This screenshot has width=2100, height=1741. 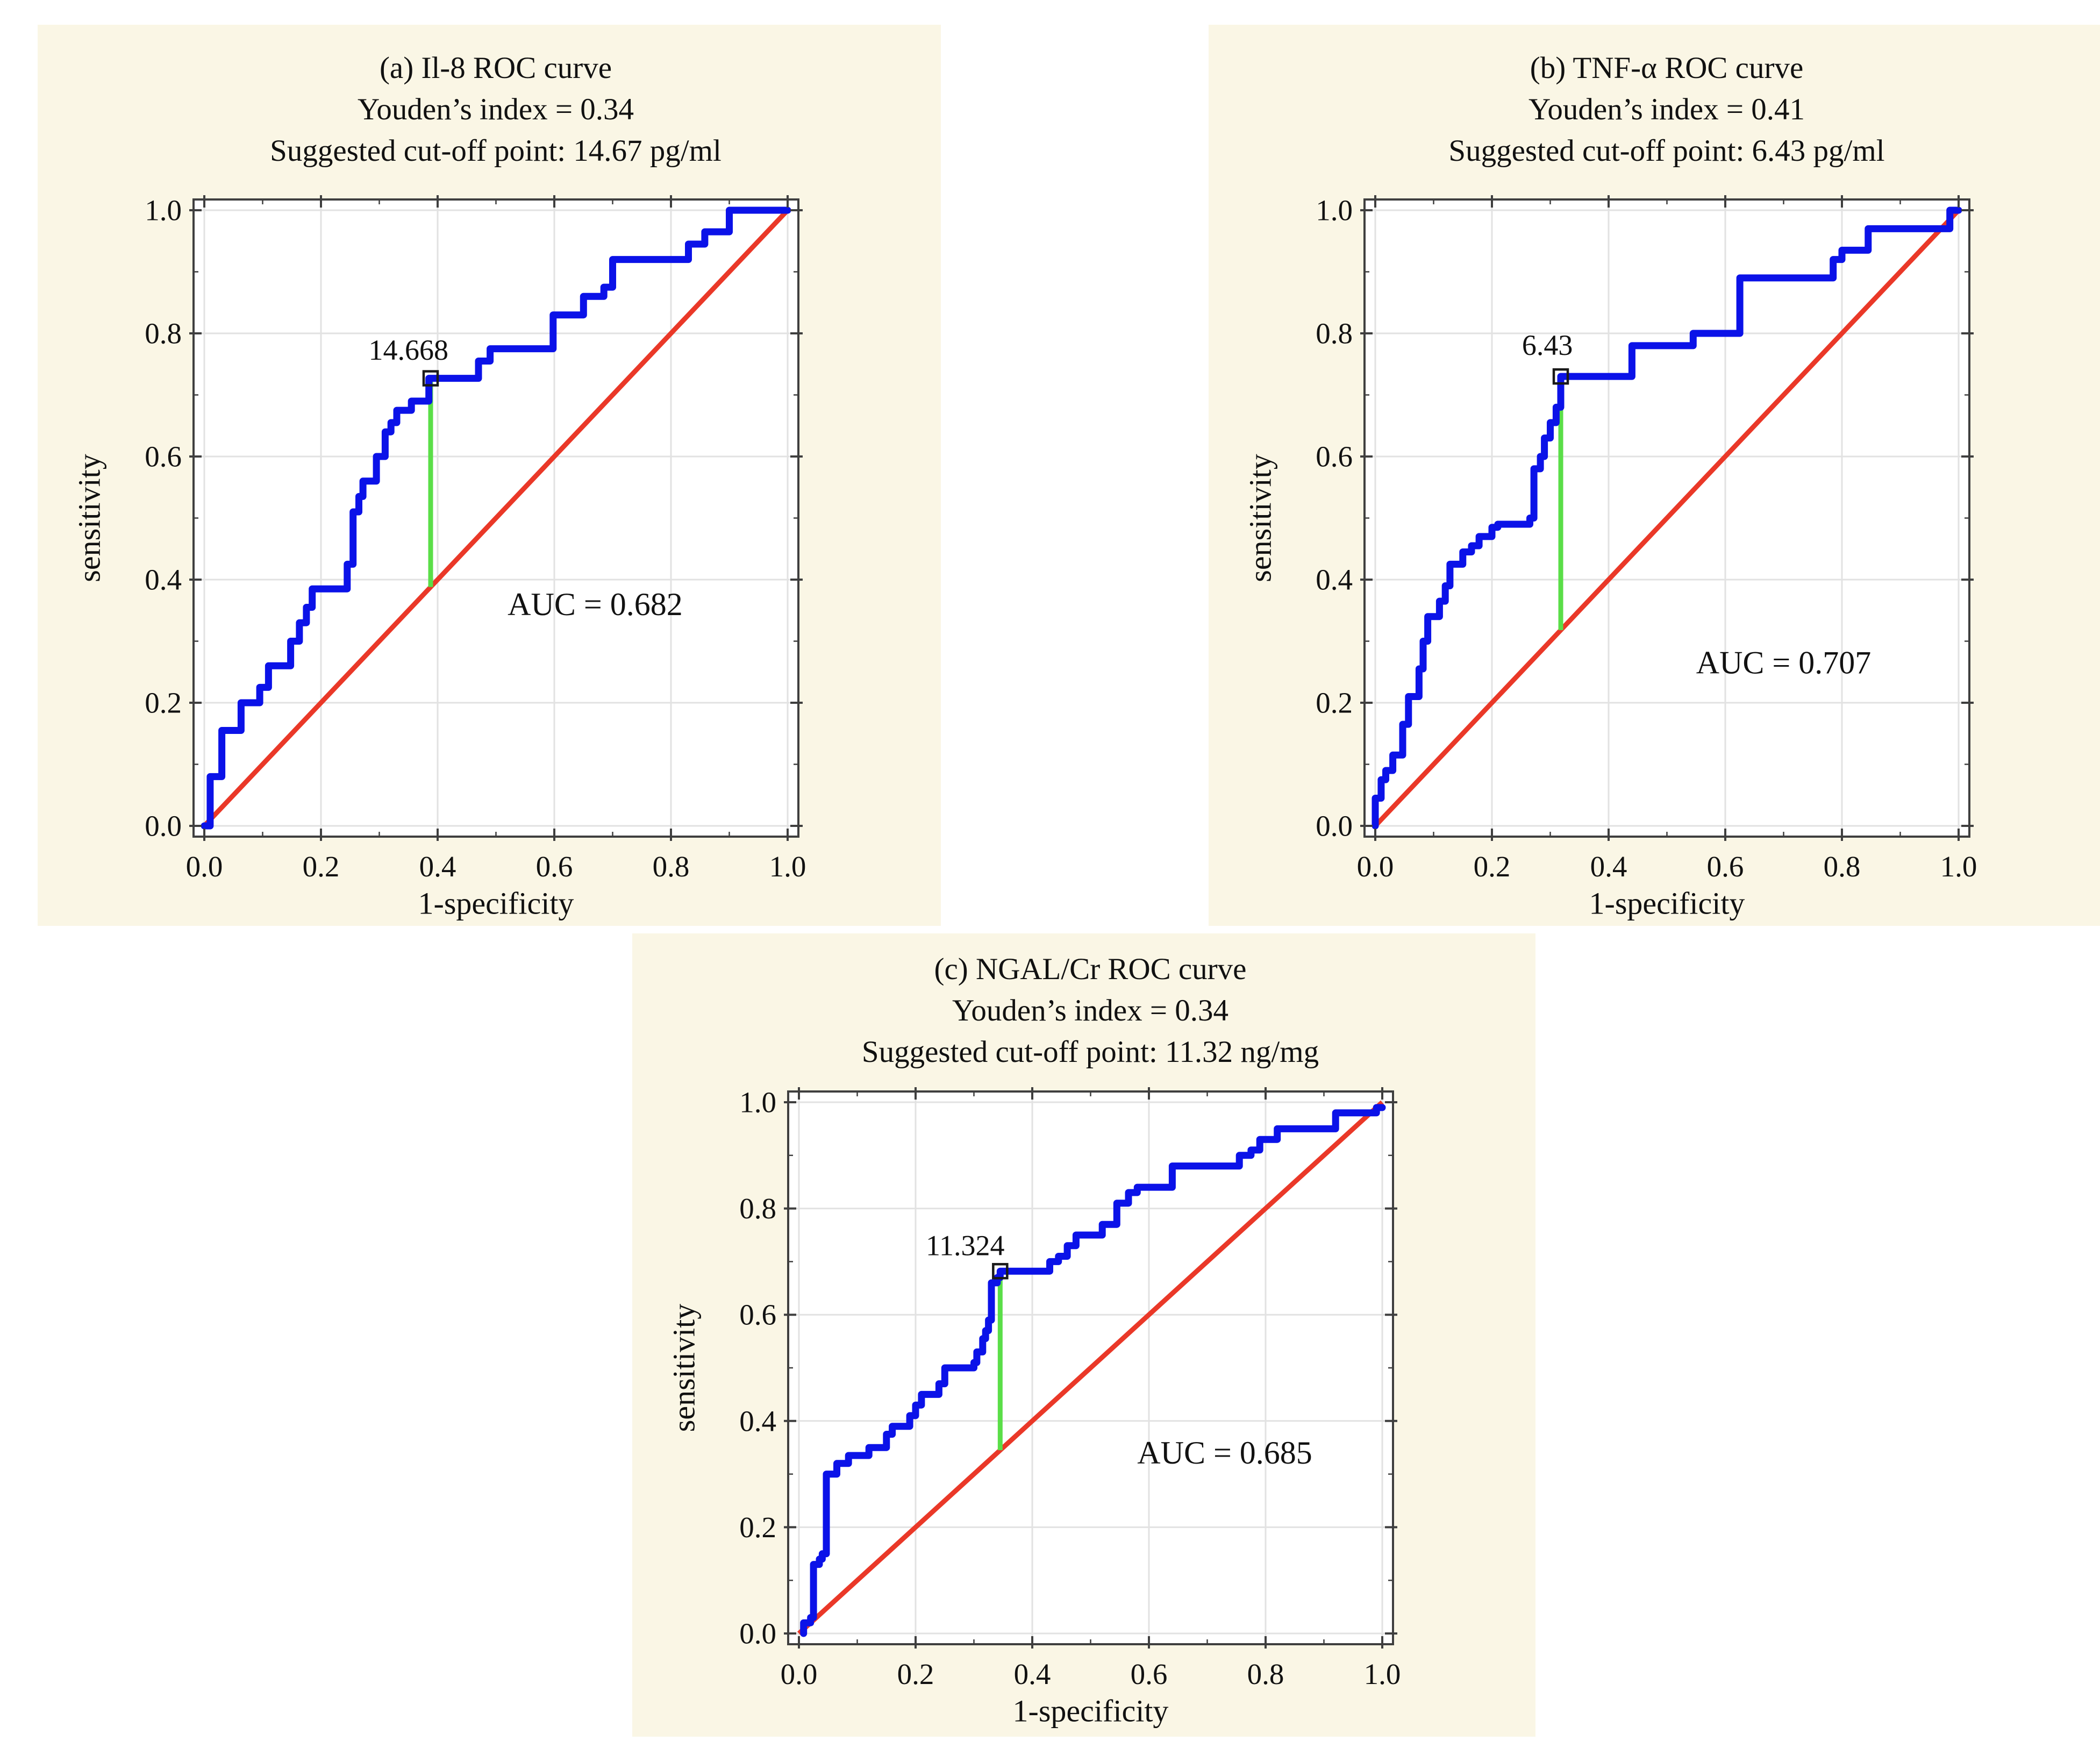 I want to click on cutoff-value-label: 11.324, so click(x=965, y=1246).